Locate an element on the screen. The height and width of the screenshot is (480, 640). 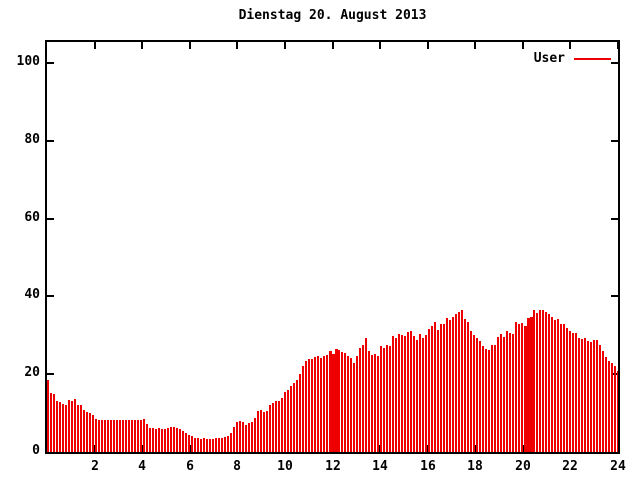
x-axis-label: 6 is located at coordinates (190, 466).